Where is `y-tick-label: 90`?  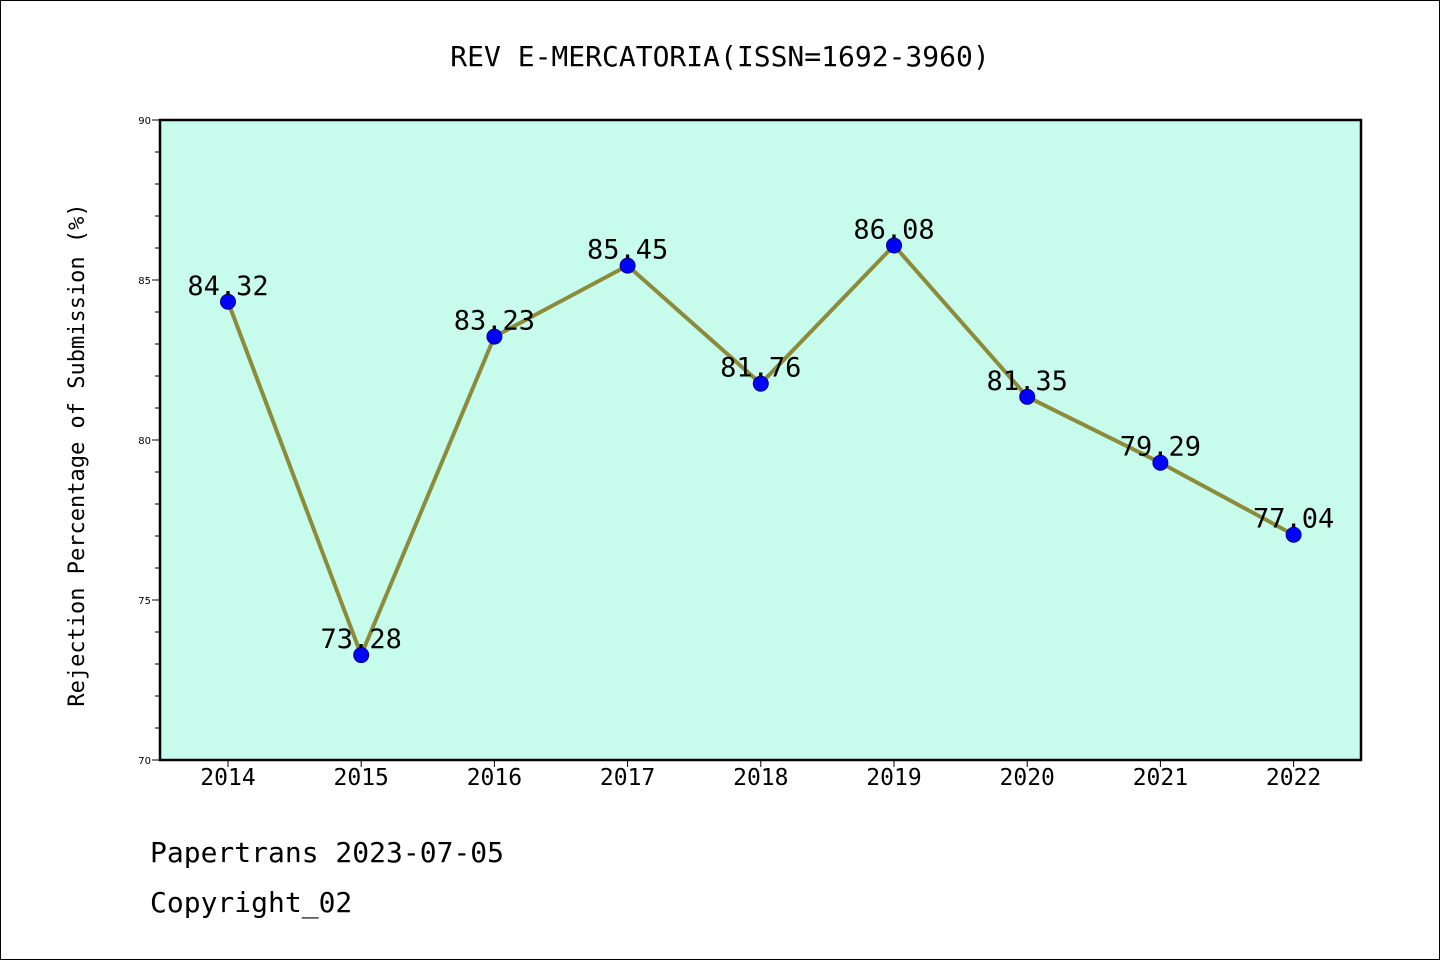
y-tick-label: 90 is located at coordinates (144, 121).